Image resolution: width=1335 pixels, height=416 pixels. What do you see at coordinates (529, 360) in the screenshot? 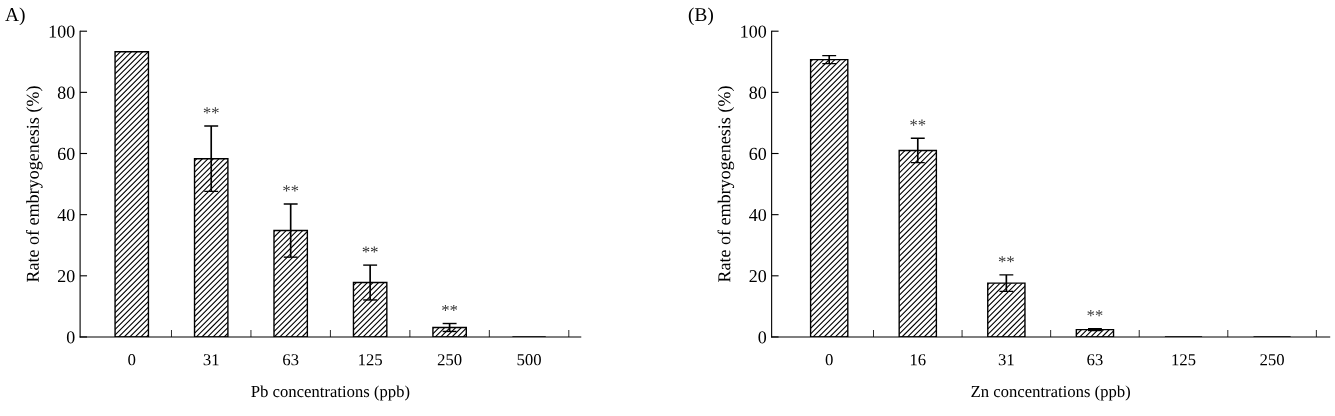
I see `x-tick-label: 500` at bounding box center [529, 360].